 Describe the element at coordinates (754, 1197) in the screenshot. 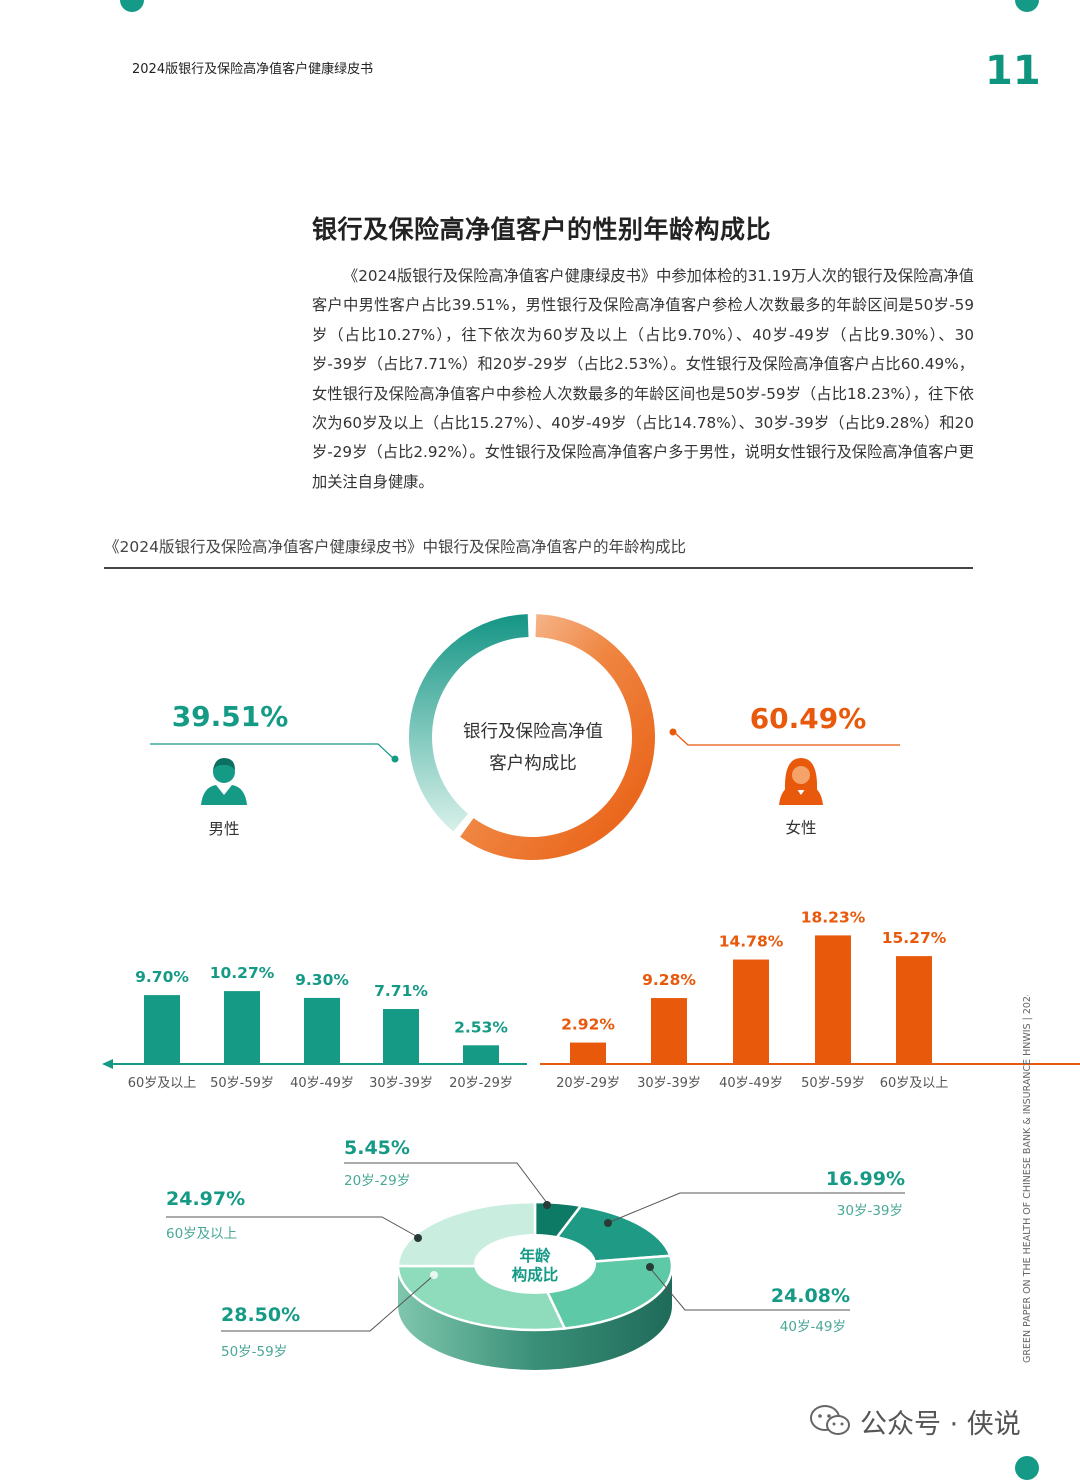

I see `callout-30-39: 16.99% 30岁-39岁` at that location.